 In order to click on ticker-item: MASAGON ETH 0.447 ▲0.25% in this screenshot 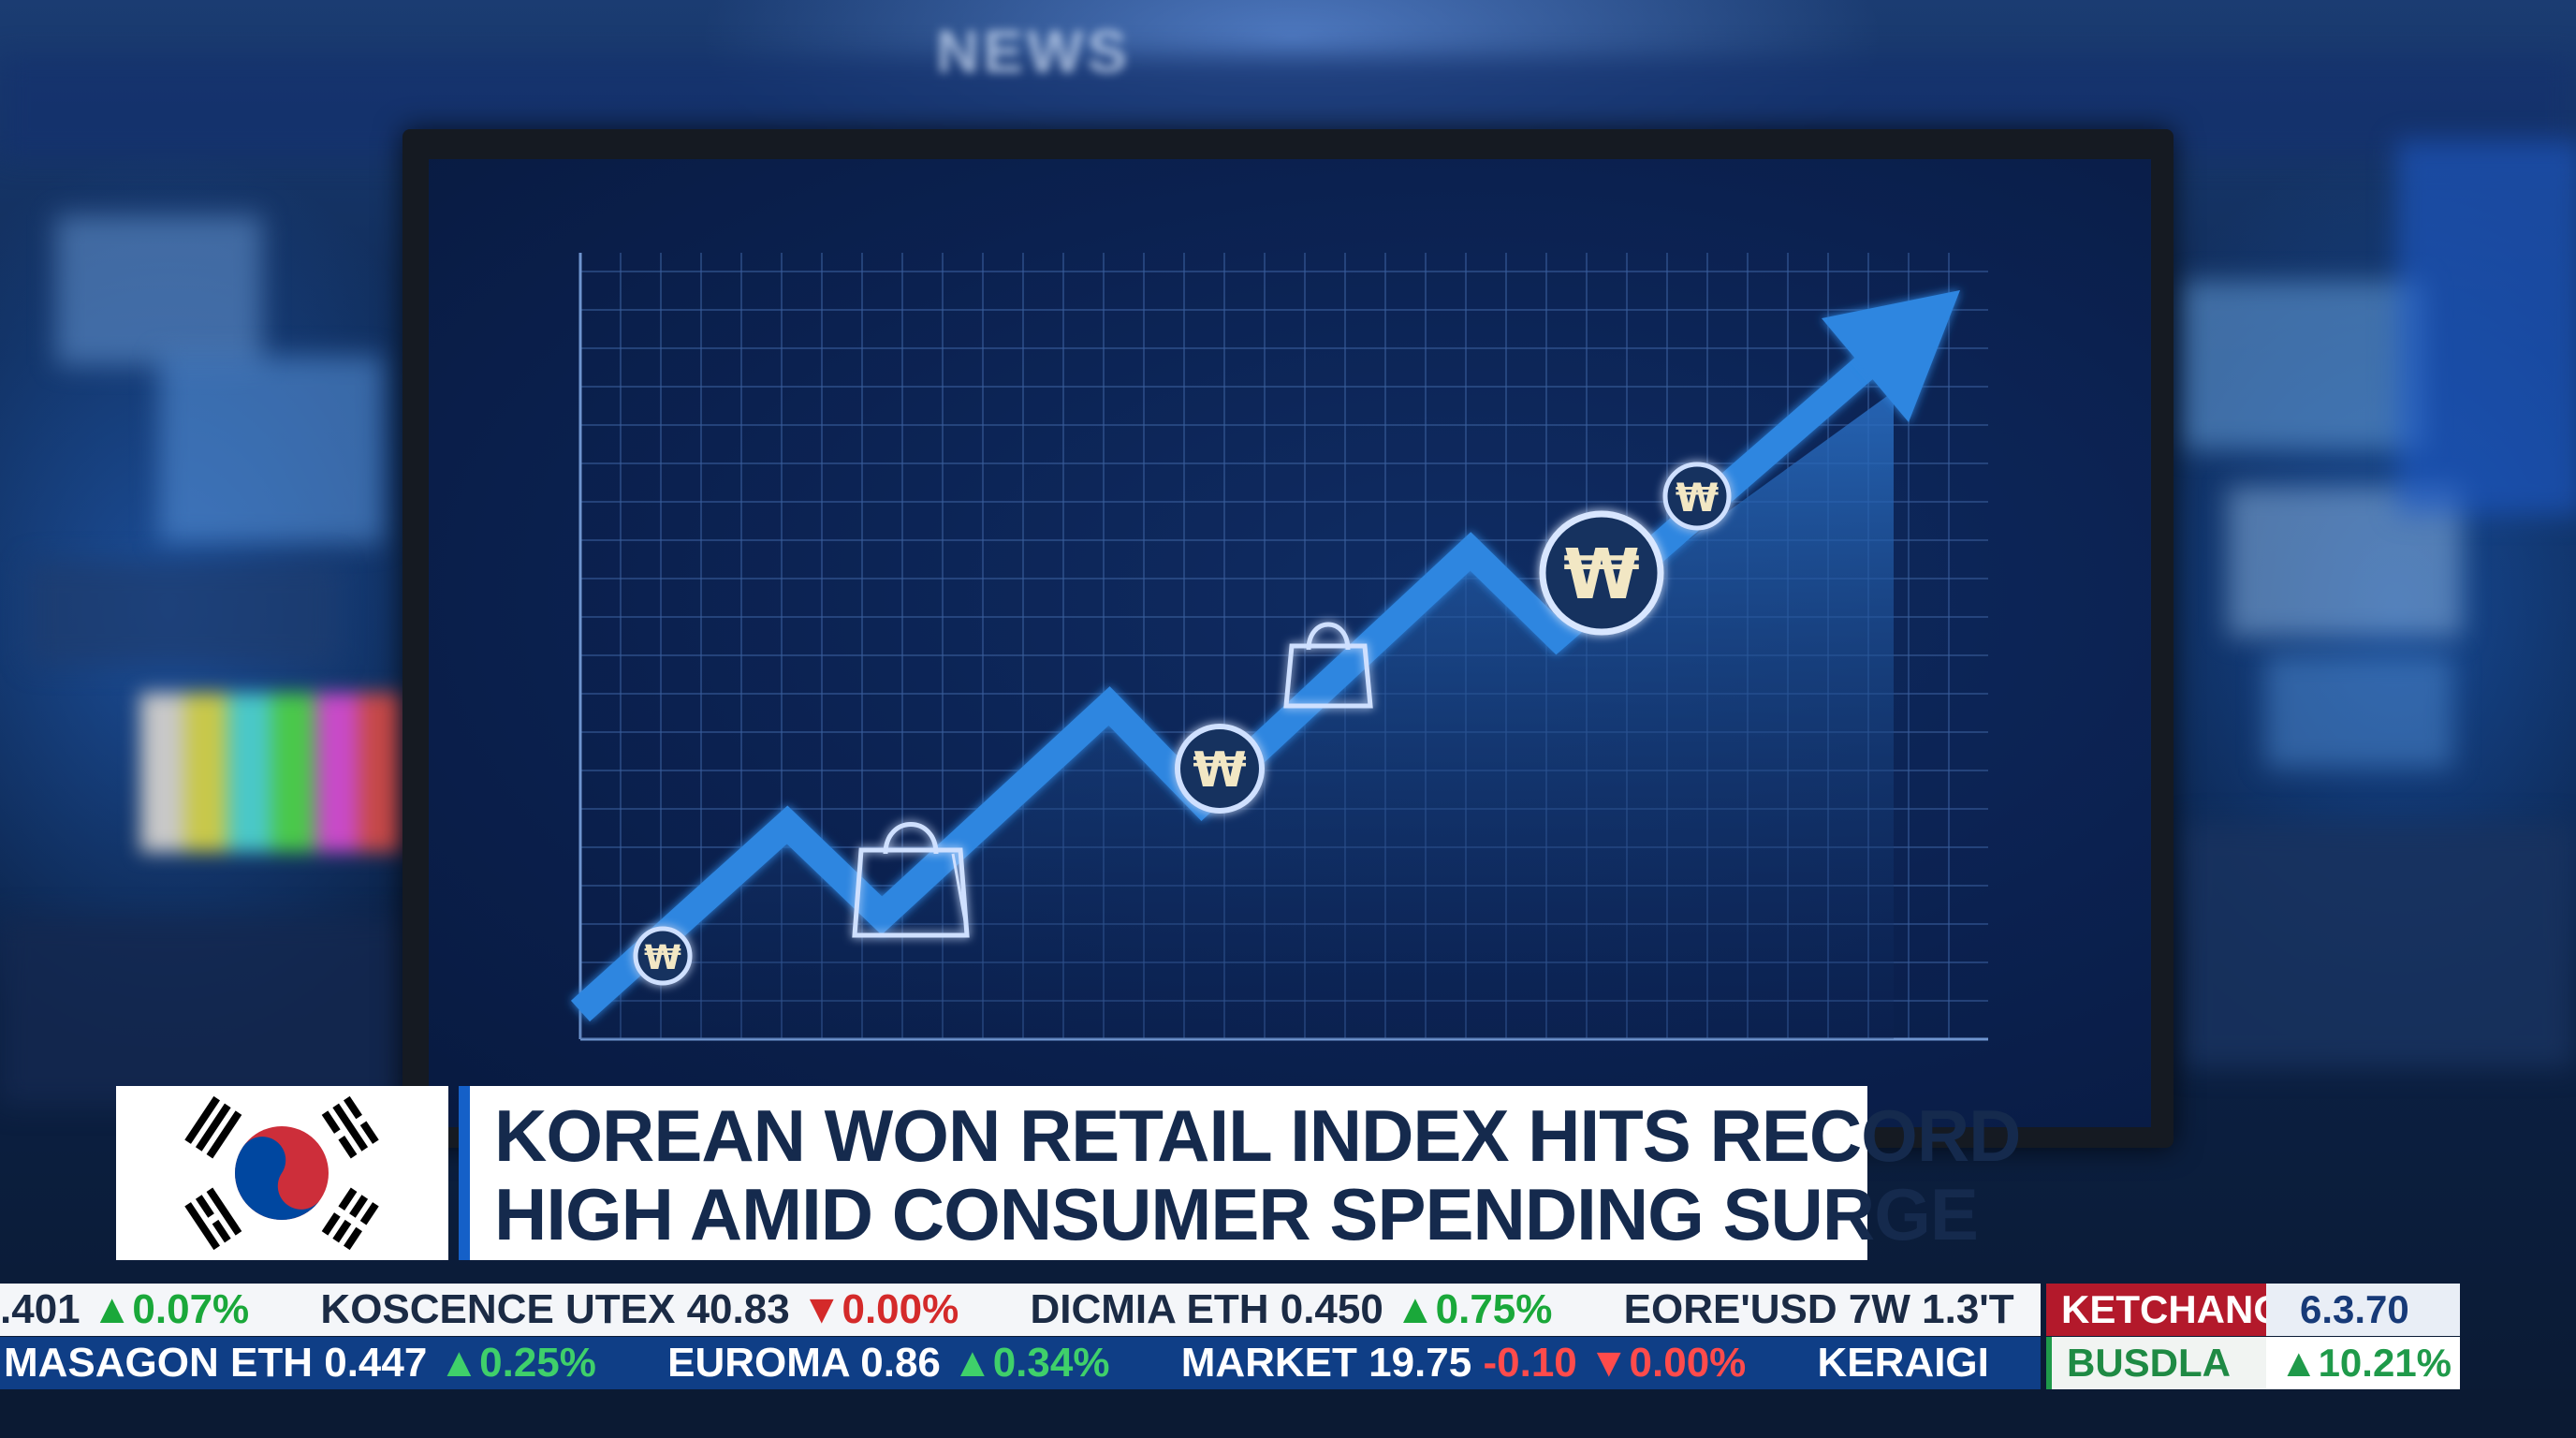, I will do `click(300, 1363)`.